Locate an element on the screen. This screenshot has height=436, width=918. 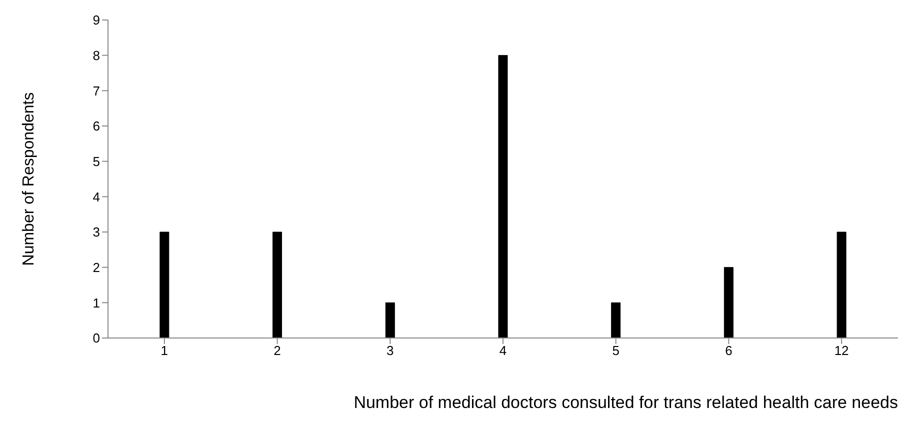
x-tick-label: 2 is located at coordinates (277, 350).